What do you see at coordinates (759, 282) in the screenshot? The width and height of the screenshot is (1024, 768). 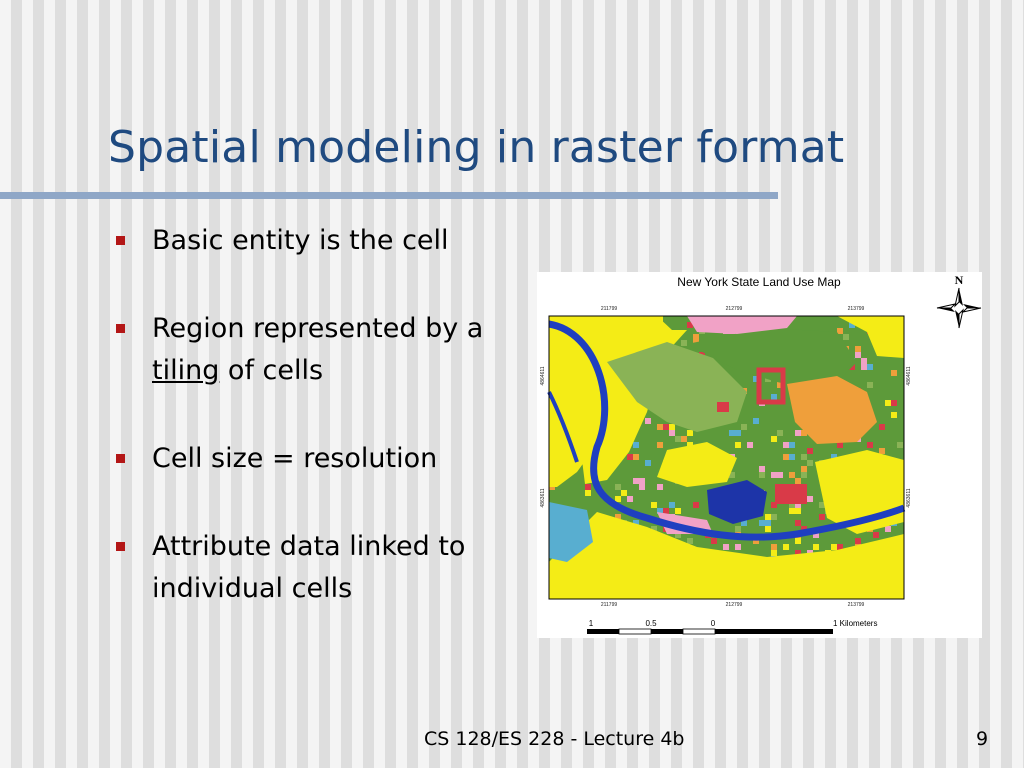 I see `map-title: New York State Land Use Map` at bounding box center [759, 282].